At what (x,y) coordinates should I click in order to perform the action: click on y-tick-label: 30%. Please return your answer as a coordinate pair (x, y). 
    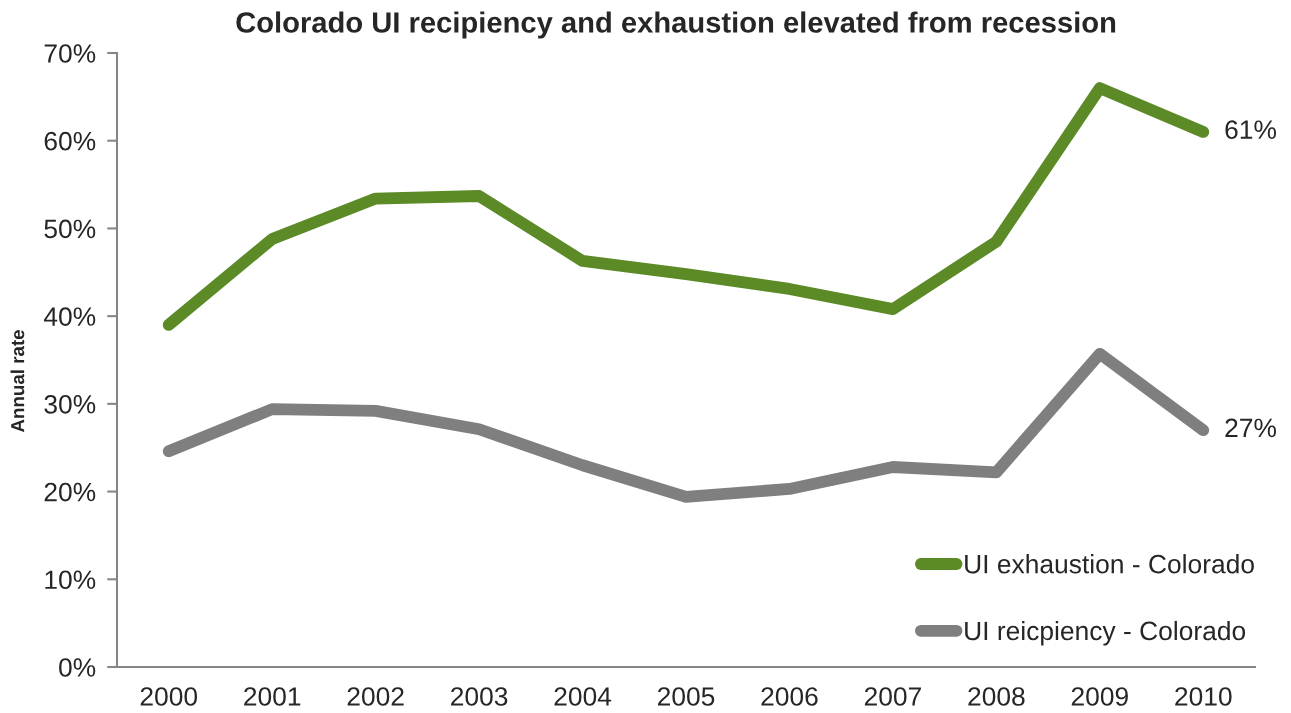
    Looking at the image, I should click on (70, 404).